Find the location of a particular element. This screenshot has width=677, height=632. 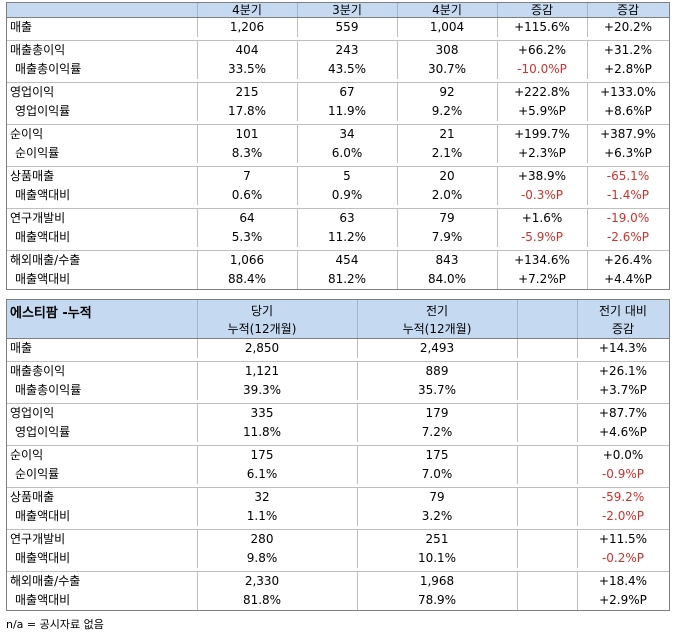

quarterly-header-col3: 4분기 is located at coordinates (447, 10).